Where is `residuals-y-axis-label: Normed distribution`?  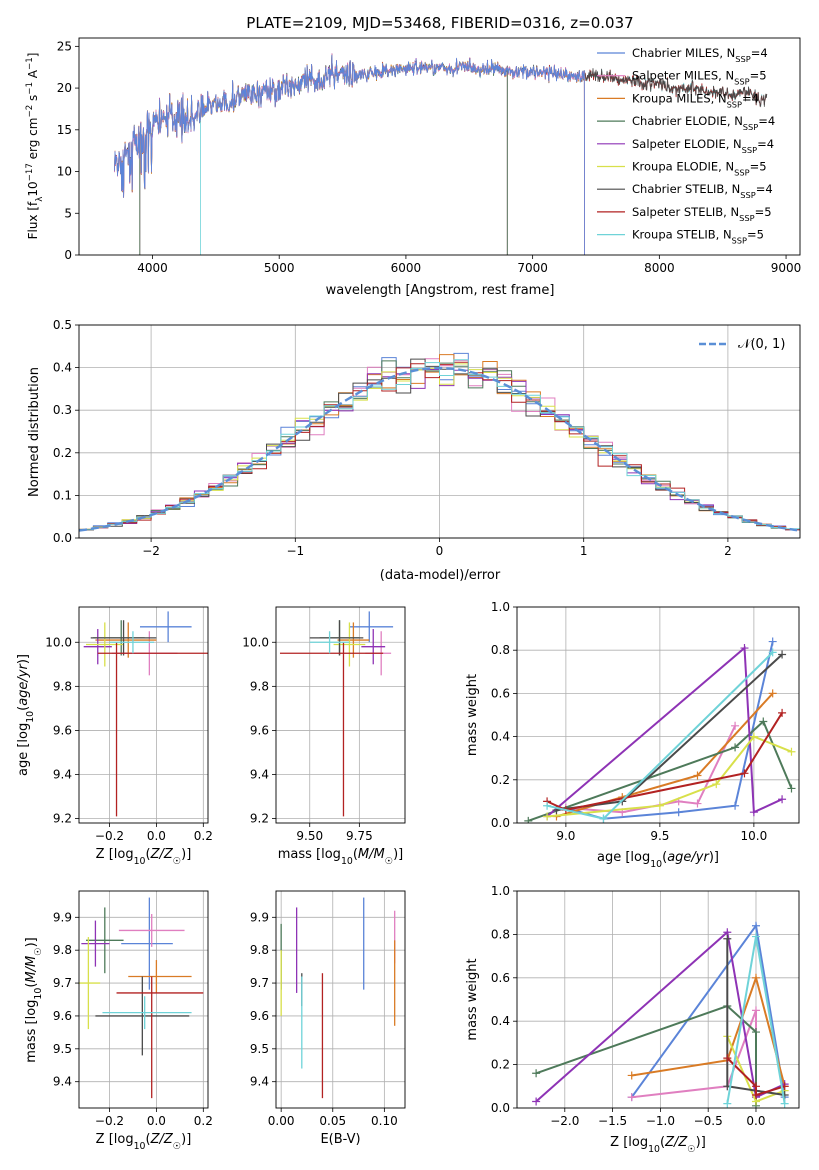 residuals-y-axis-label: Normed distribution is located at coordinates (34, 432).